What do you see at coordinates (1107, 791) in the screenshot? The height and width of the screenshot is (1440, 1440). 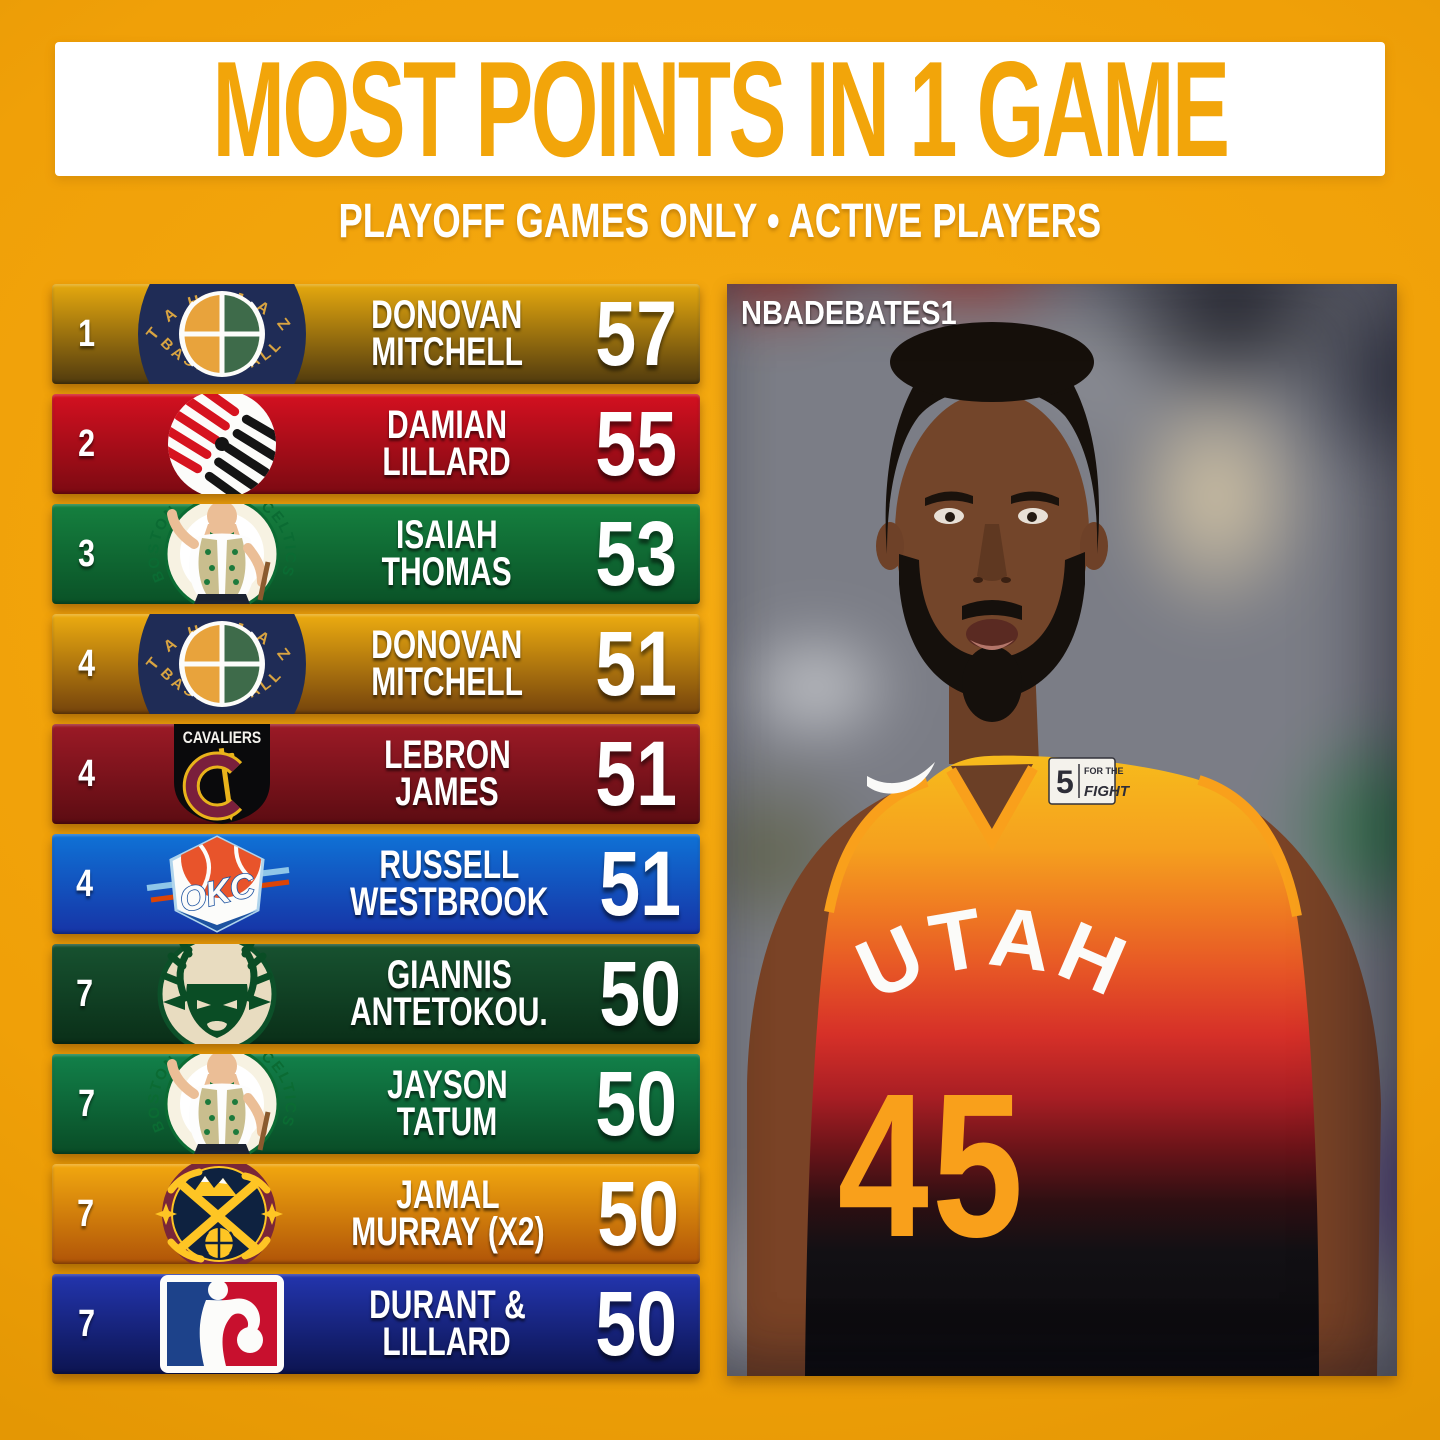 I see `svg-text: FIGHT` at bounding box center [1107, 791].